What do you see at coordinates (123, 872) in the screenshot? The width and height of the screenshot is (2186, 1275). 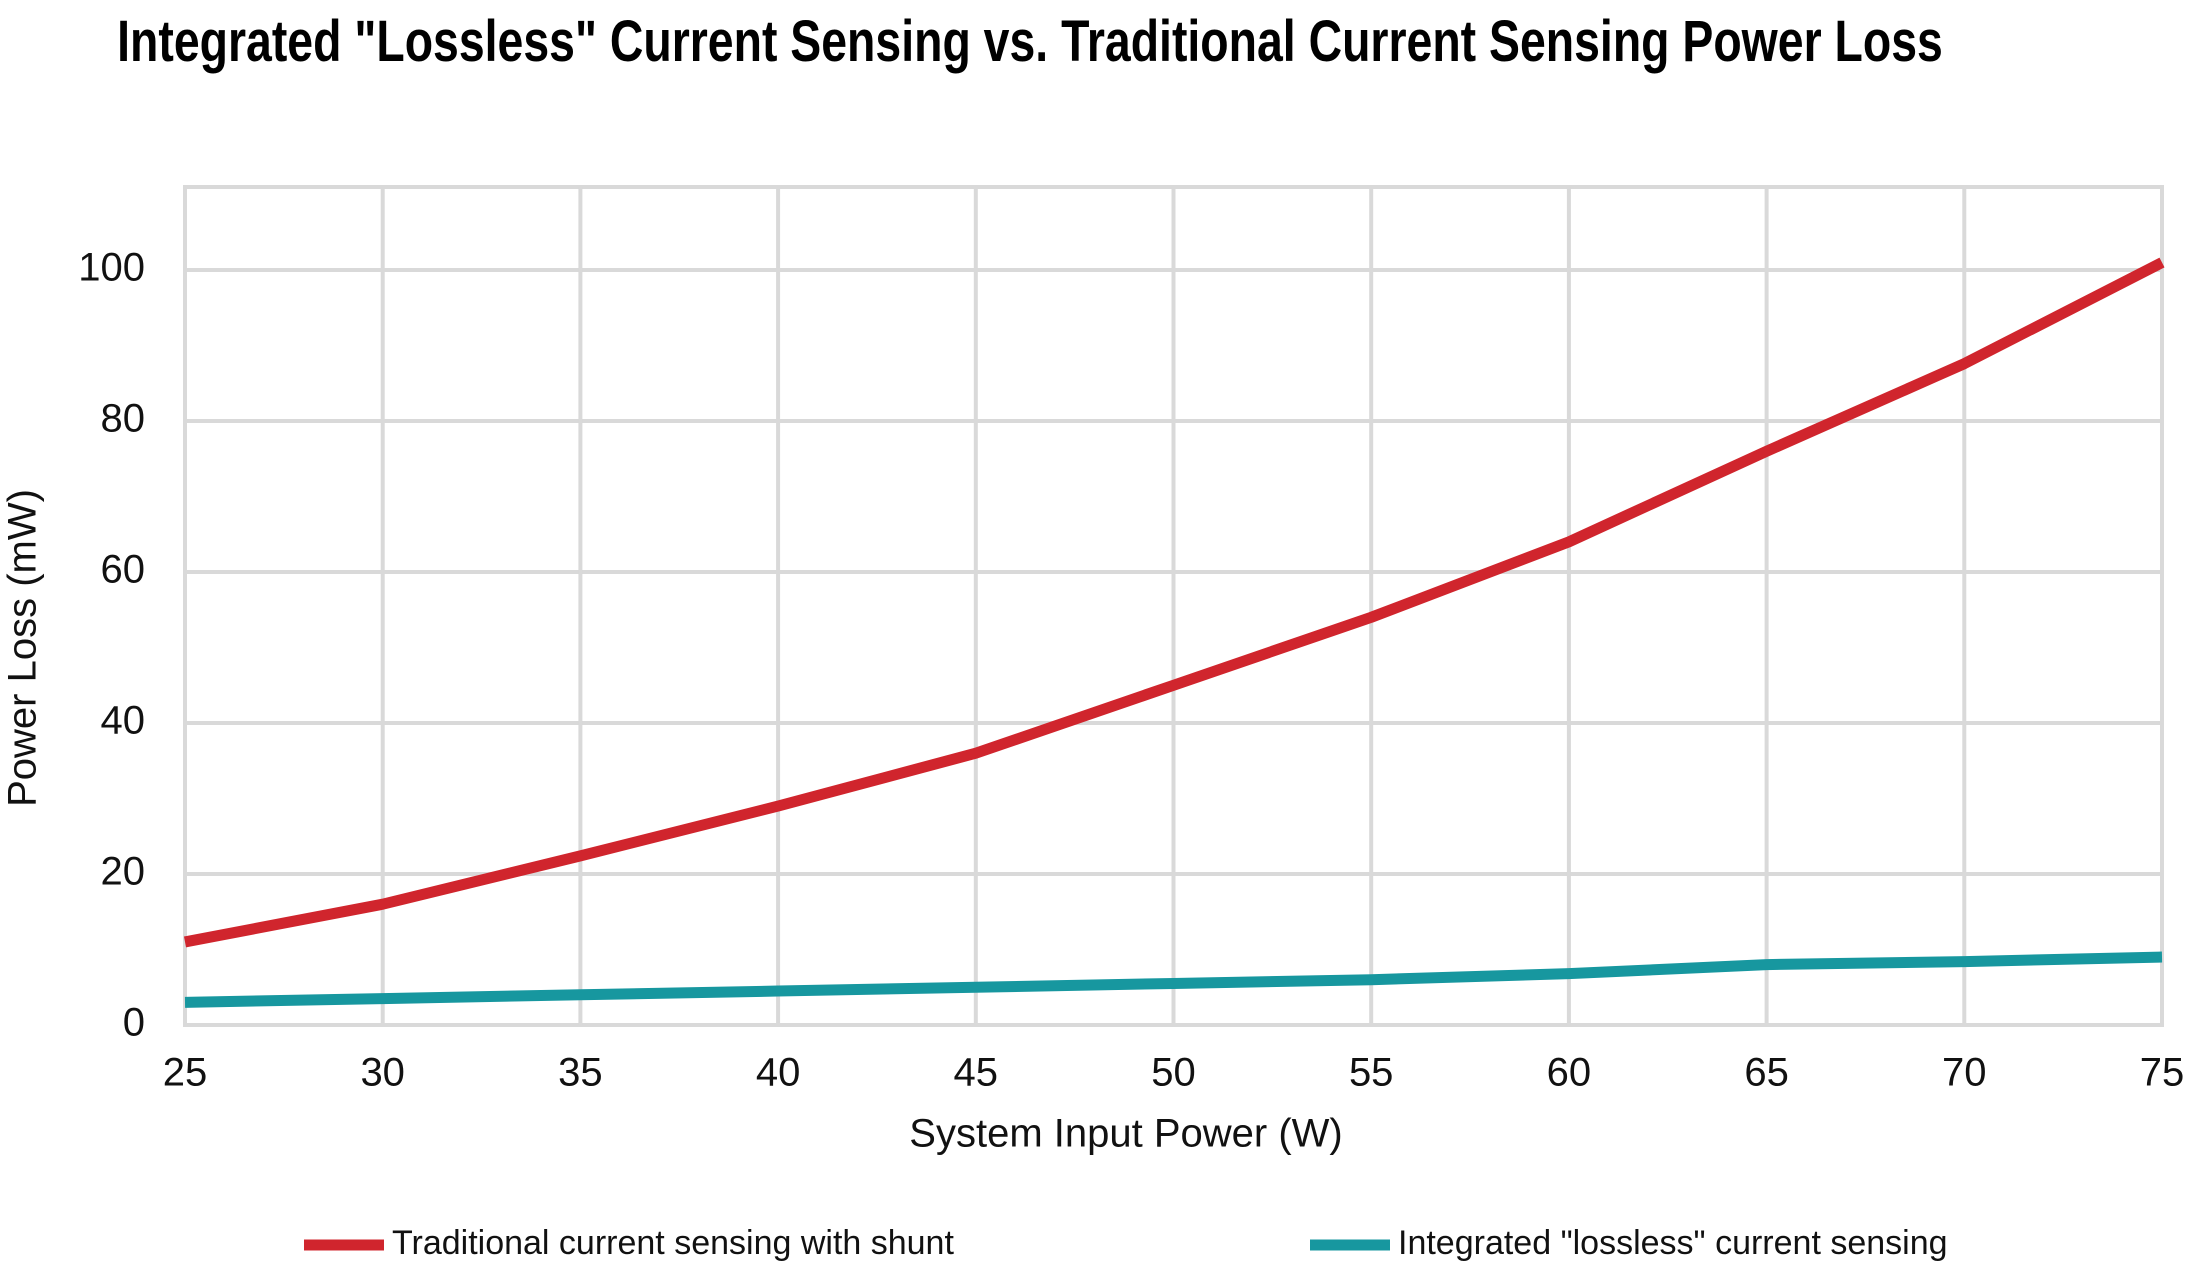 I see `y-tick-label: 20` at bounding box center [123, 872].